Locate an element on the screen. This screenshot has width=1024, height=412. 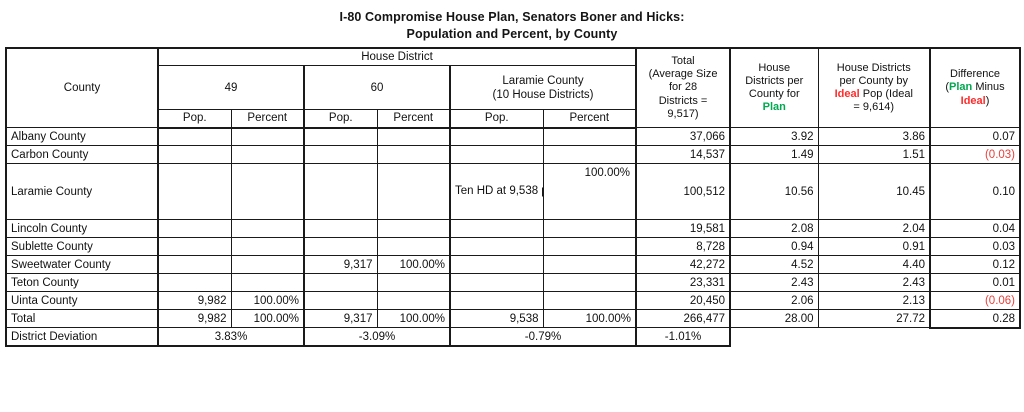
header-total-l4: Districts = is located at coordinates (683, 100).